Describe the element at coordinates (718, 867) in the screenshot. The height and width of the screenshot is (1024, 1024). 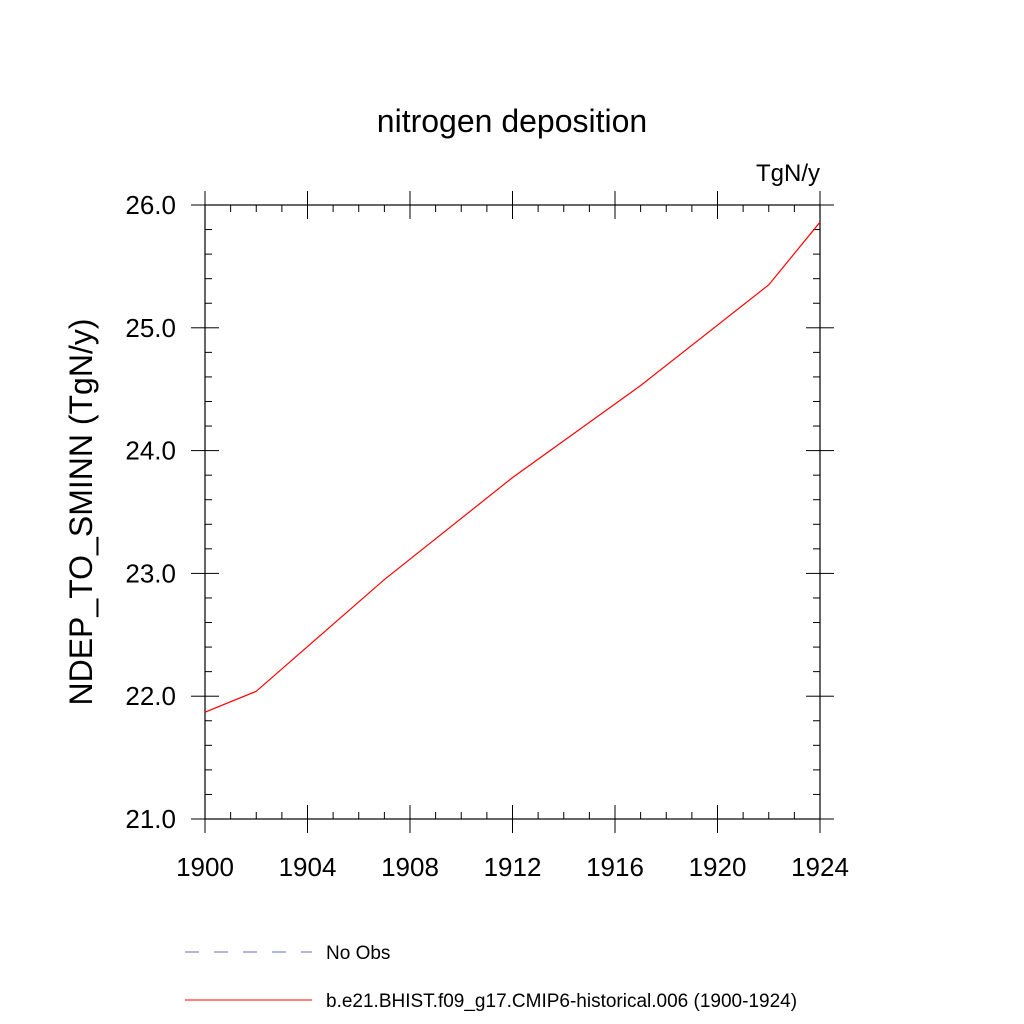
I see `x-tick-label: 1920` at that location.